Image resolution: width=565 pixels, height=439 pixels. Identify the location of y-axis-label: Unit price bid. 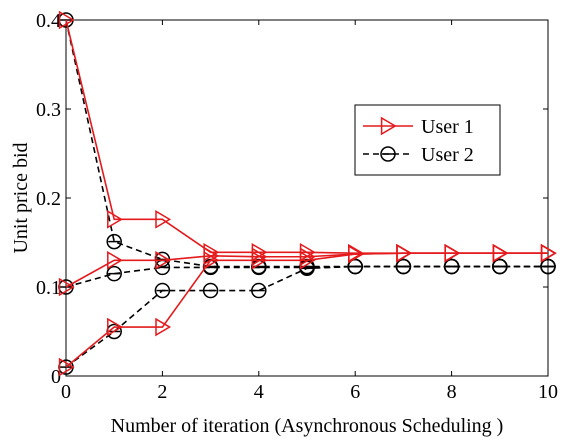
(21, 197).